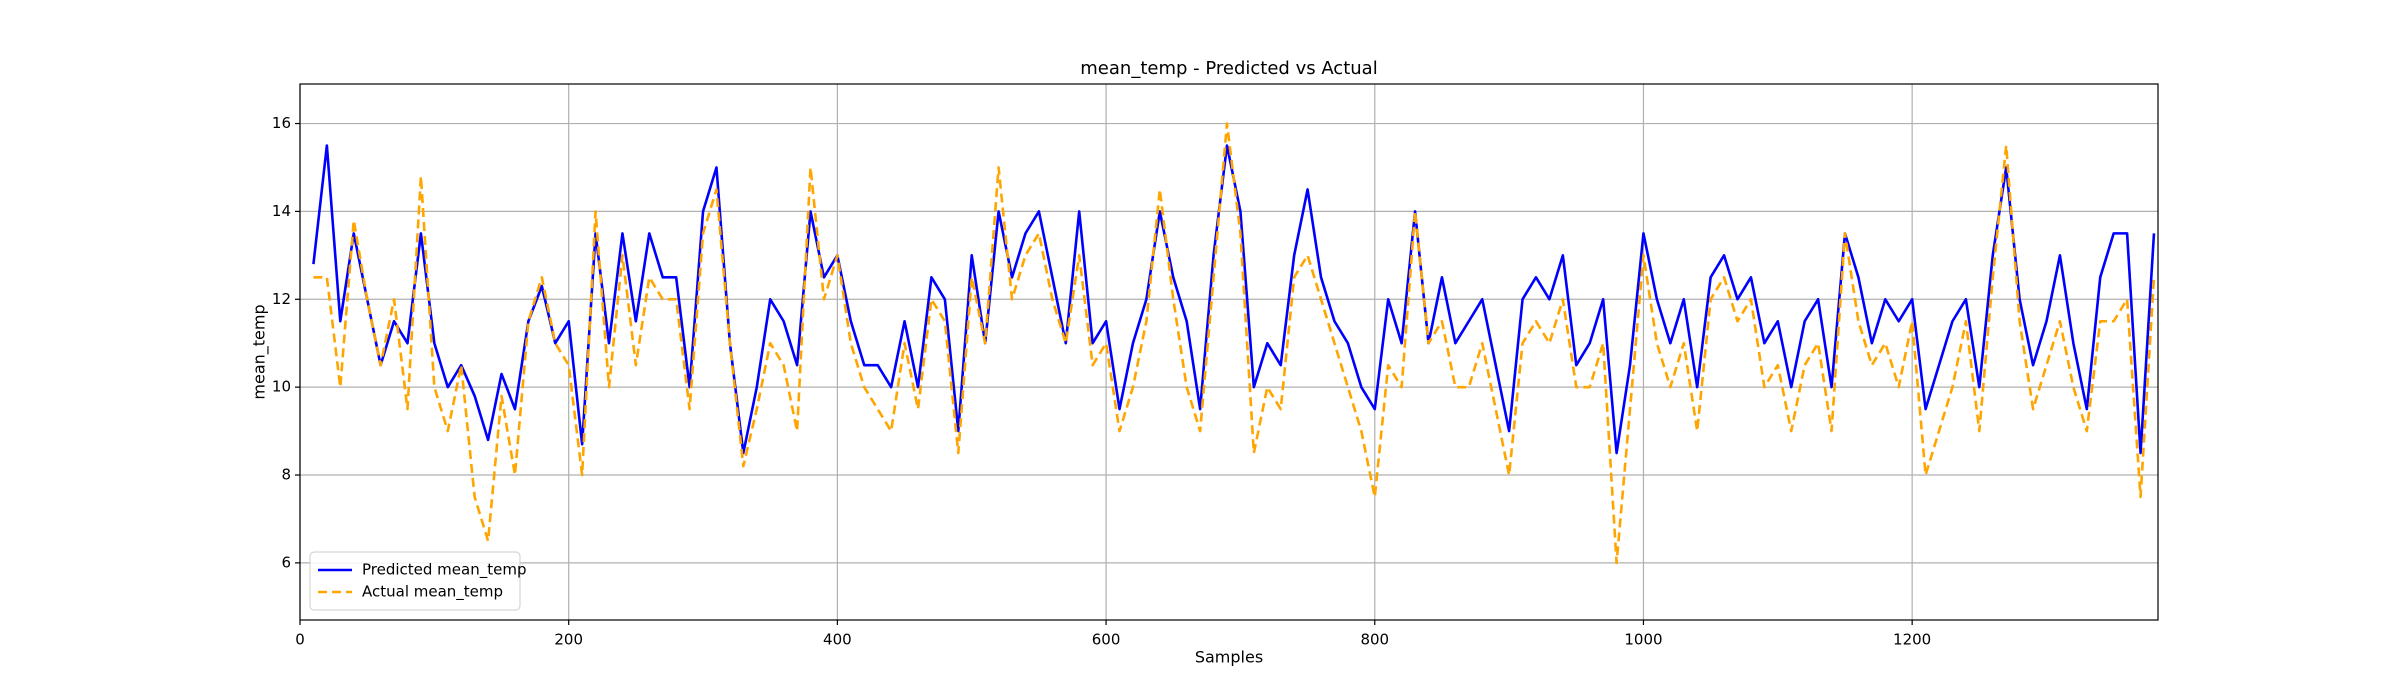 This screenshot has height=700, width=2400. Describe the element at coordinates (432, 592) in the screenshot. I see `legend-label: Actual mean_temp` at that location.